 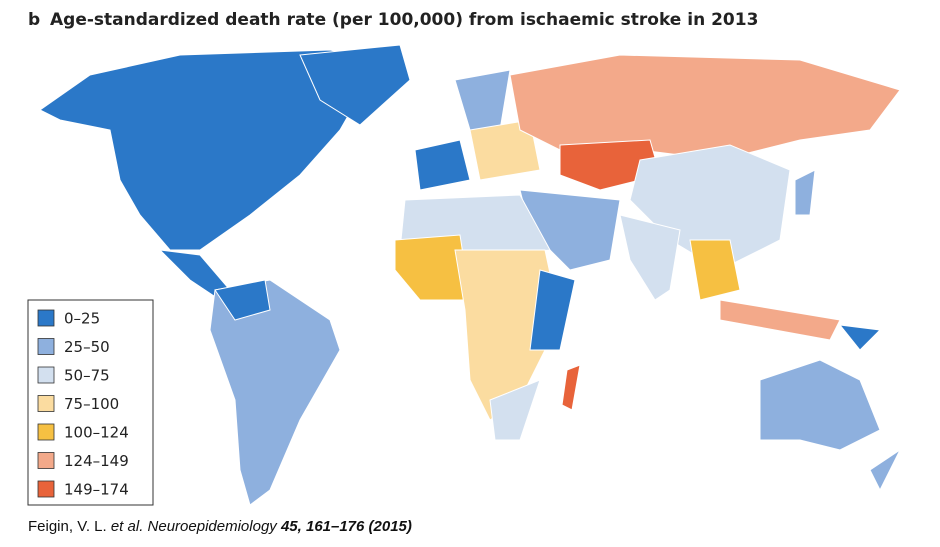 I want to click on australia, so click(x=820, y=405).